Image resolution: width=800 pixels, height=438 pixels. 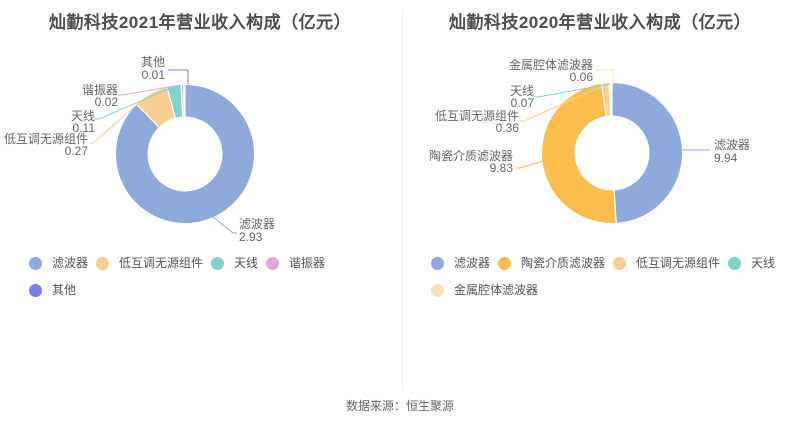 What do you see at coordinates (502, 168) in the screenshot?
I see `slice-label-value: 9.83` at bounding box center [502, 168].